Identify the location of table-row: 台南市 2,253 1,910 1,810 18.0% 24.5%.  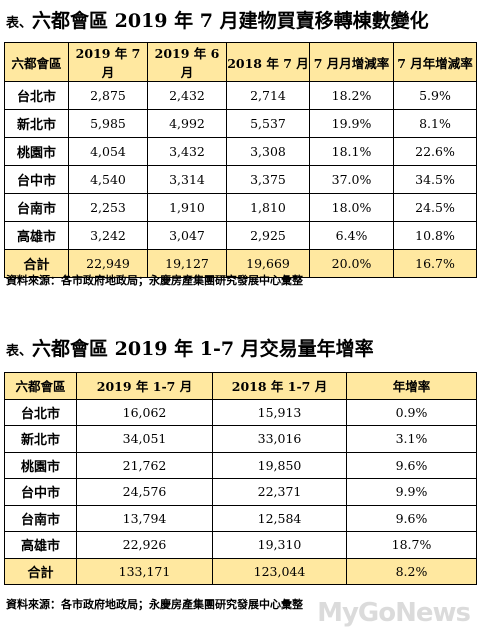
(240, 207).